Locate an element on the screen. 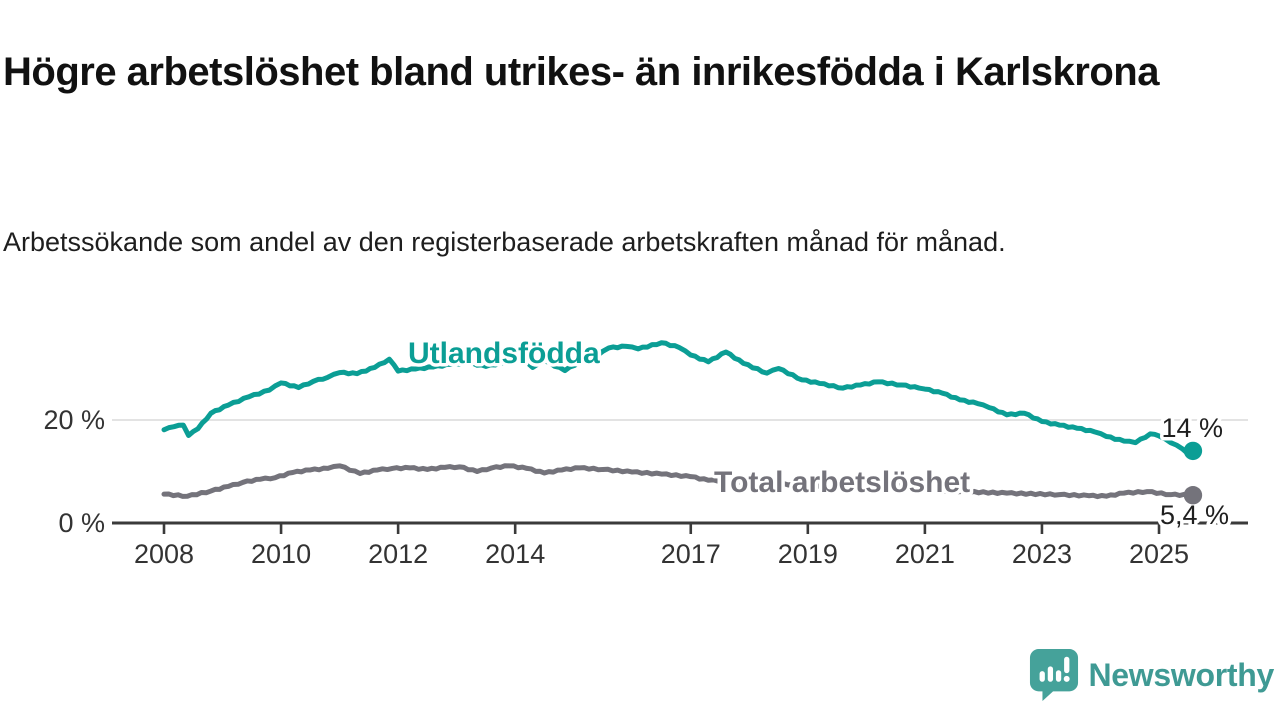 The height and width of the screenshot is (720, 1280). logo-bars-and-exclamation is located at coordinates (1054, 669).